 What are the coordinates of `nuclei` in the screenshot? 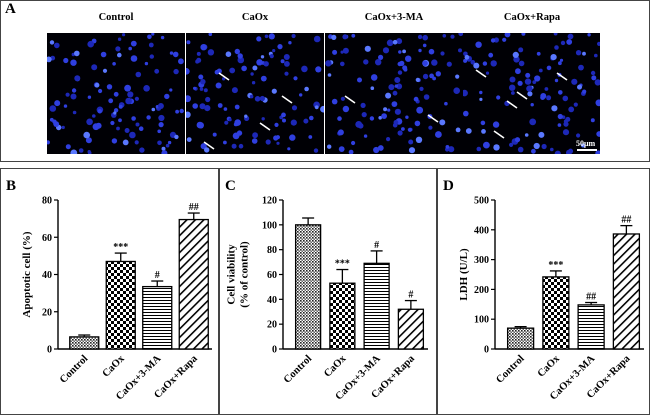 It's located at (394, 93).